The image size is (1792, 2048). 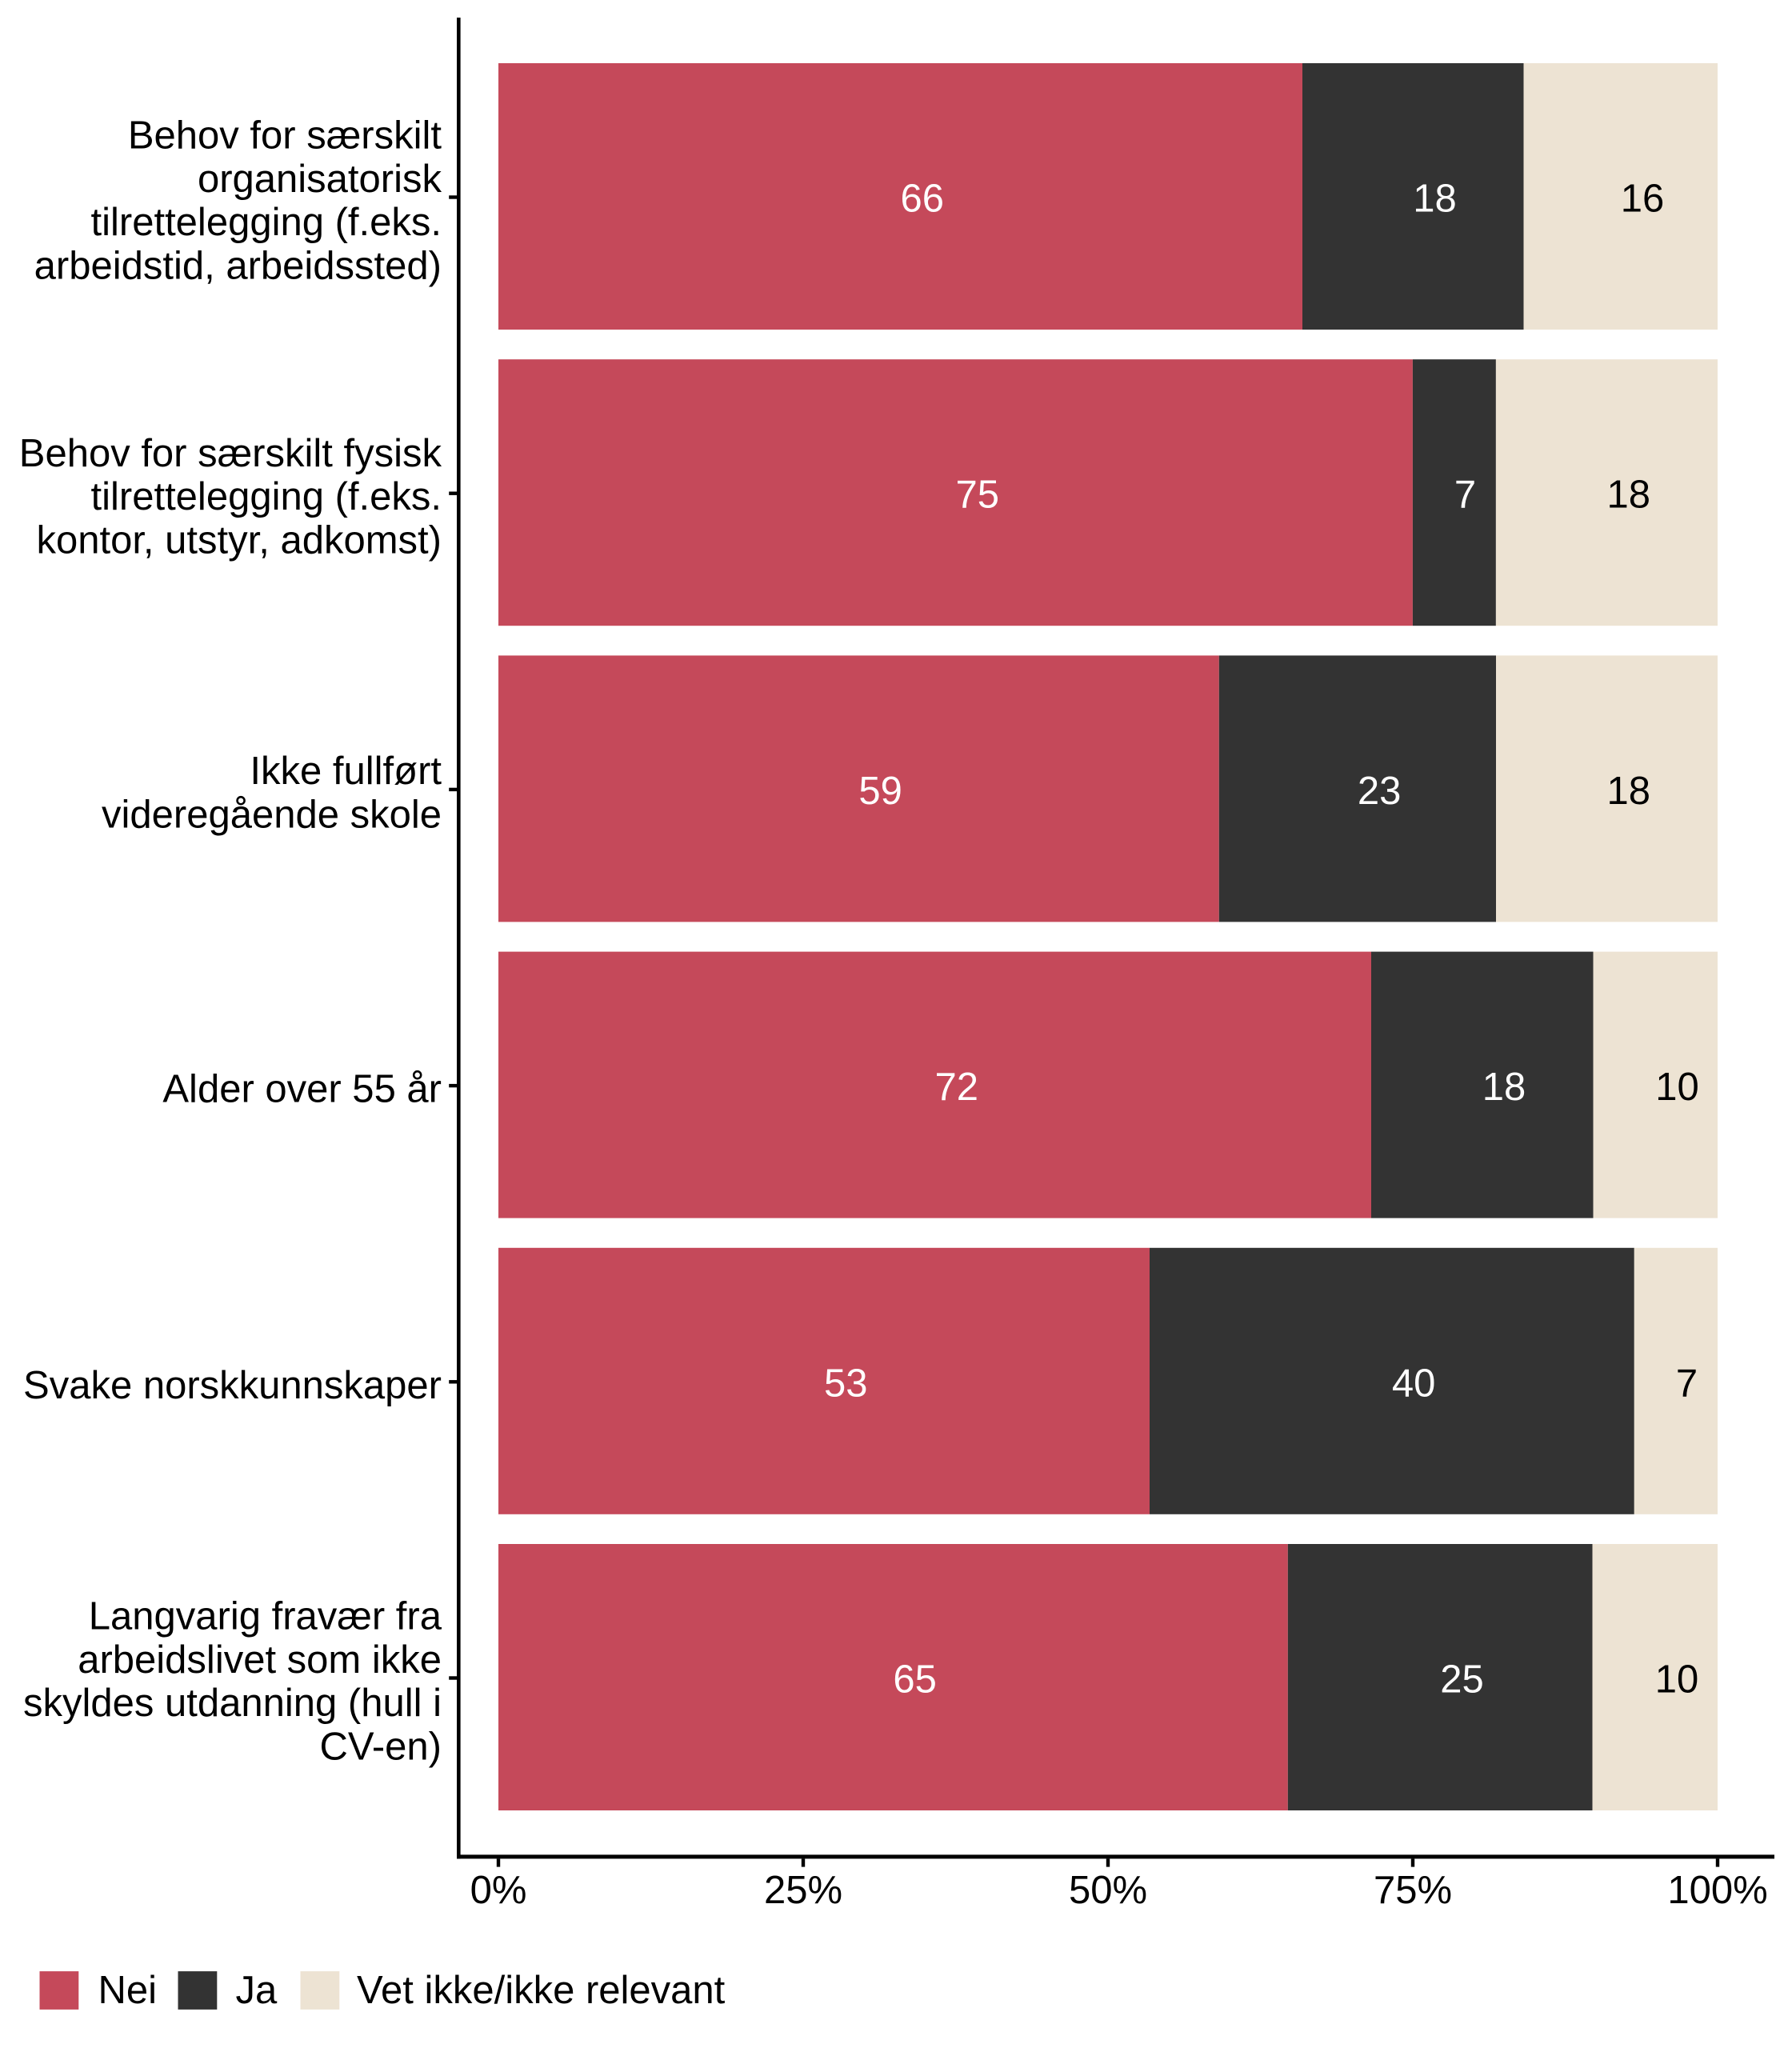 What do you see at coordinates (846, 1383) in the screenshot?
I see `svg-text: 53` at bounding box center [846, 1383].